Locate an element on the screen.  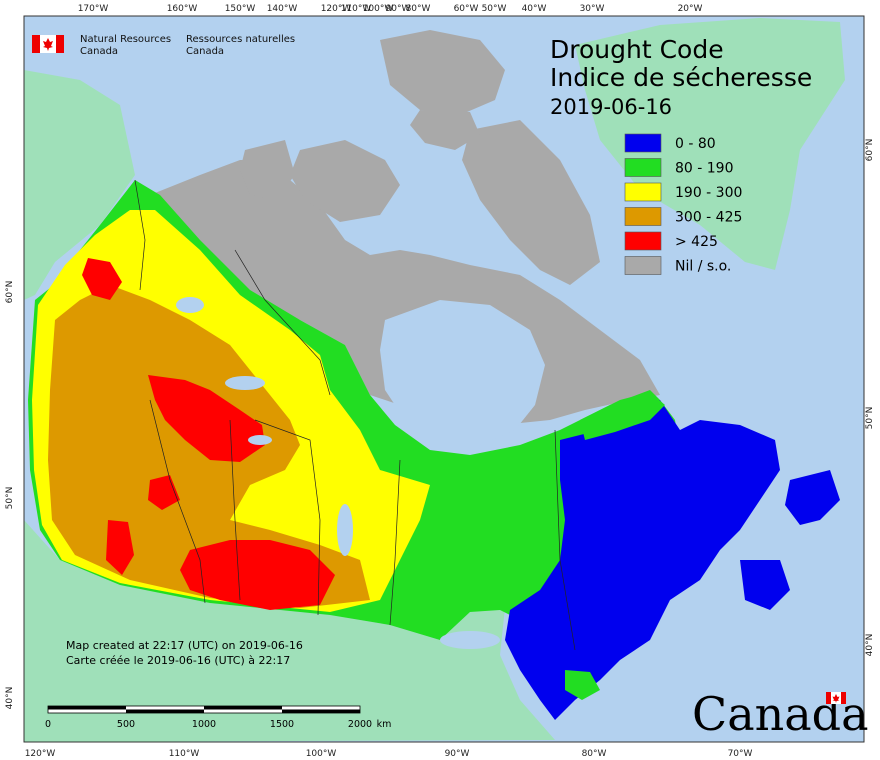
legend-label: 300 - 425 is located at coordinates (708, 218).